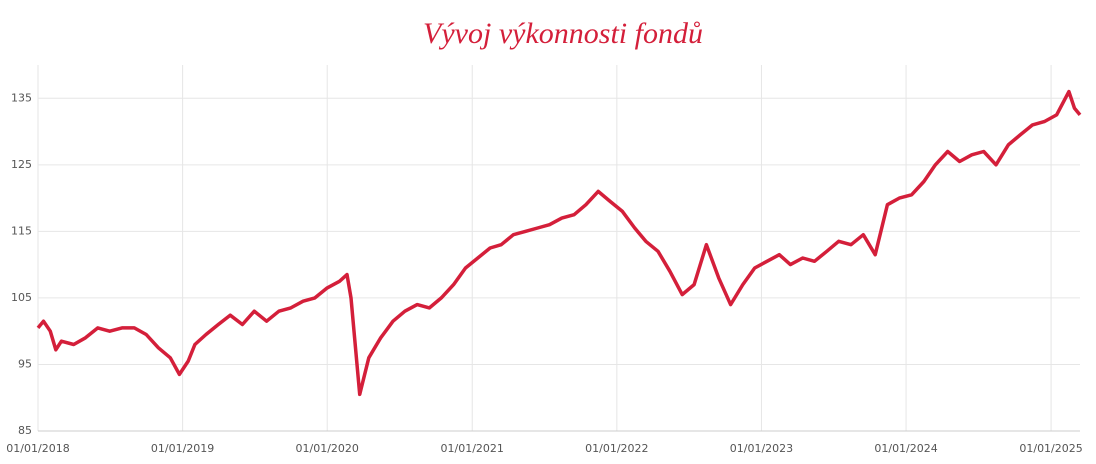 Image resolution: width=1096 pixels, height=464 pixels. What do you see at coordinates (563, 33) in the screenshot?
I see `chart-title: Vývoj výkonnosti fondů` at bounding box center [563, 33].